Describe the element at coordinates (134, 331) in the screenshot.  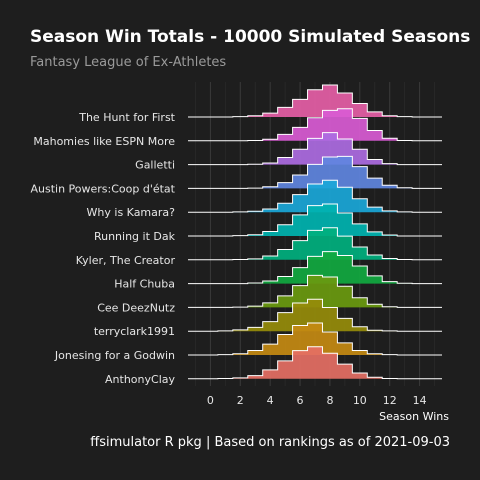
I see `y-tick-label: terryclark1991` at that location.